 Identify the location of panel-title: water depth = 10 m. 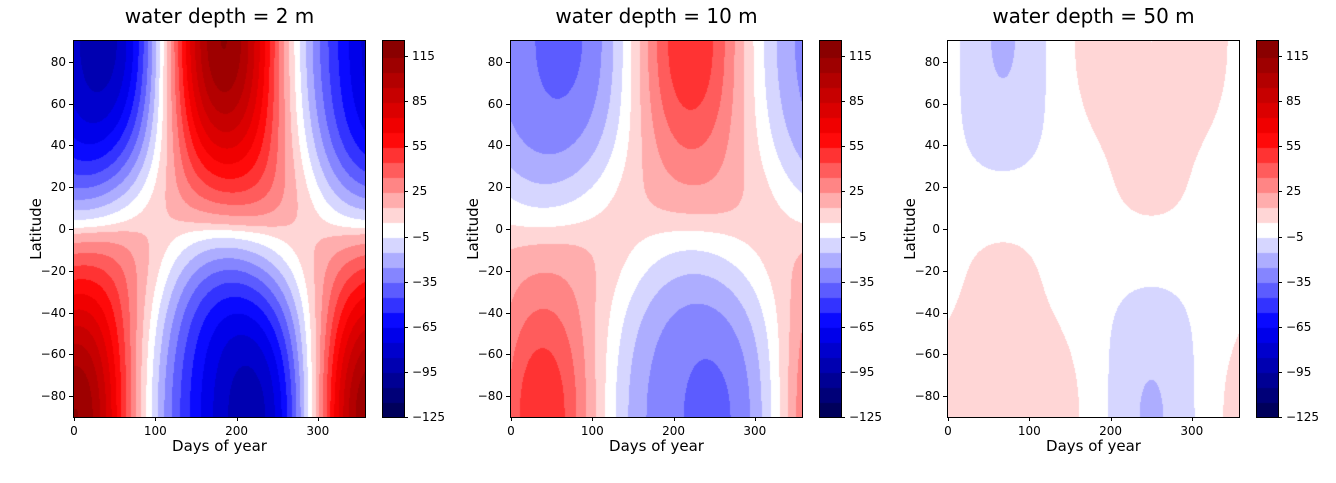
(656, 16).